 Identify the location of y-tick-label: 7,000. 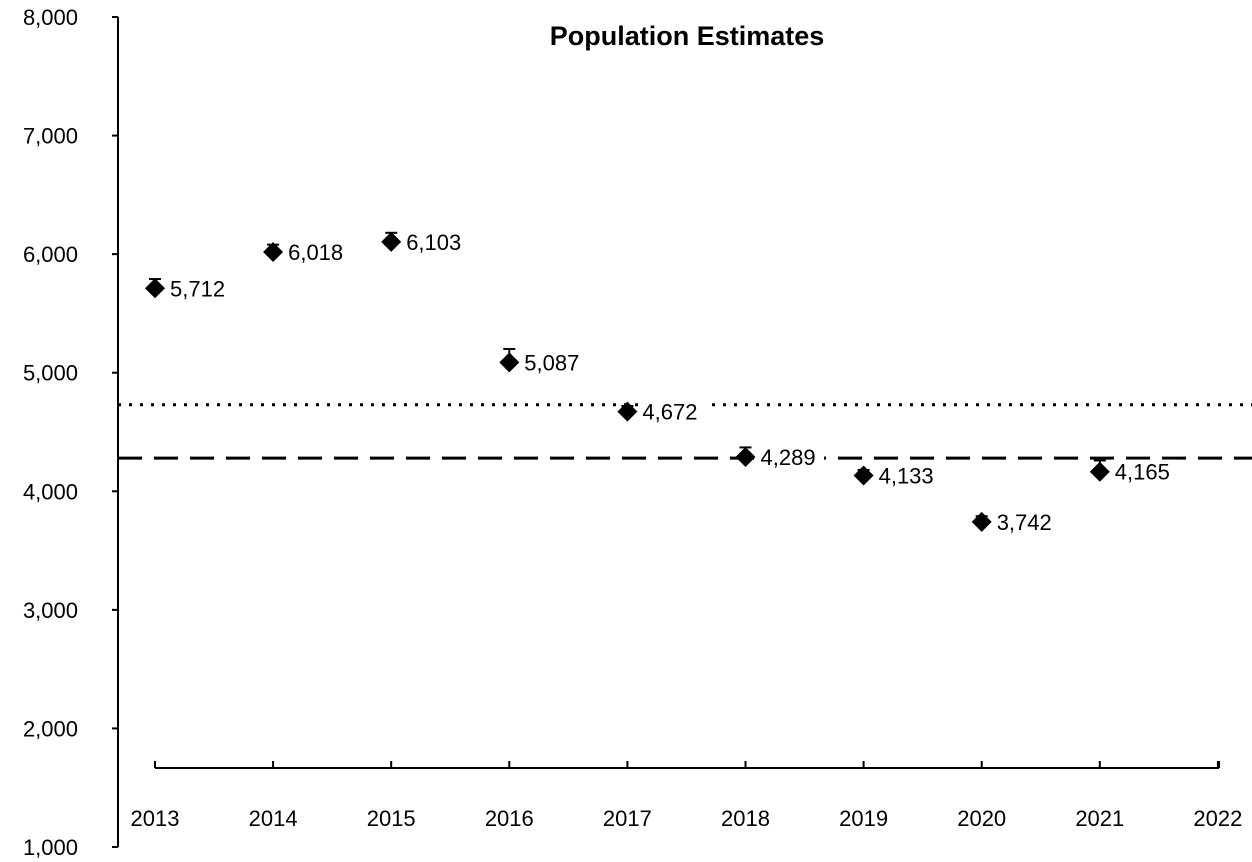
(50, 136).